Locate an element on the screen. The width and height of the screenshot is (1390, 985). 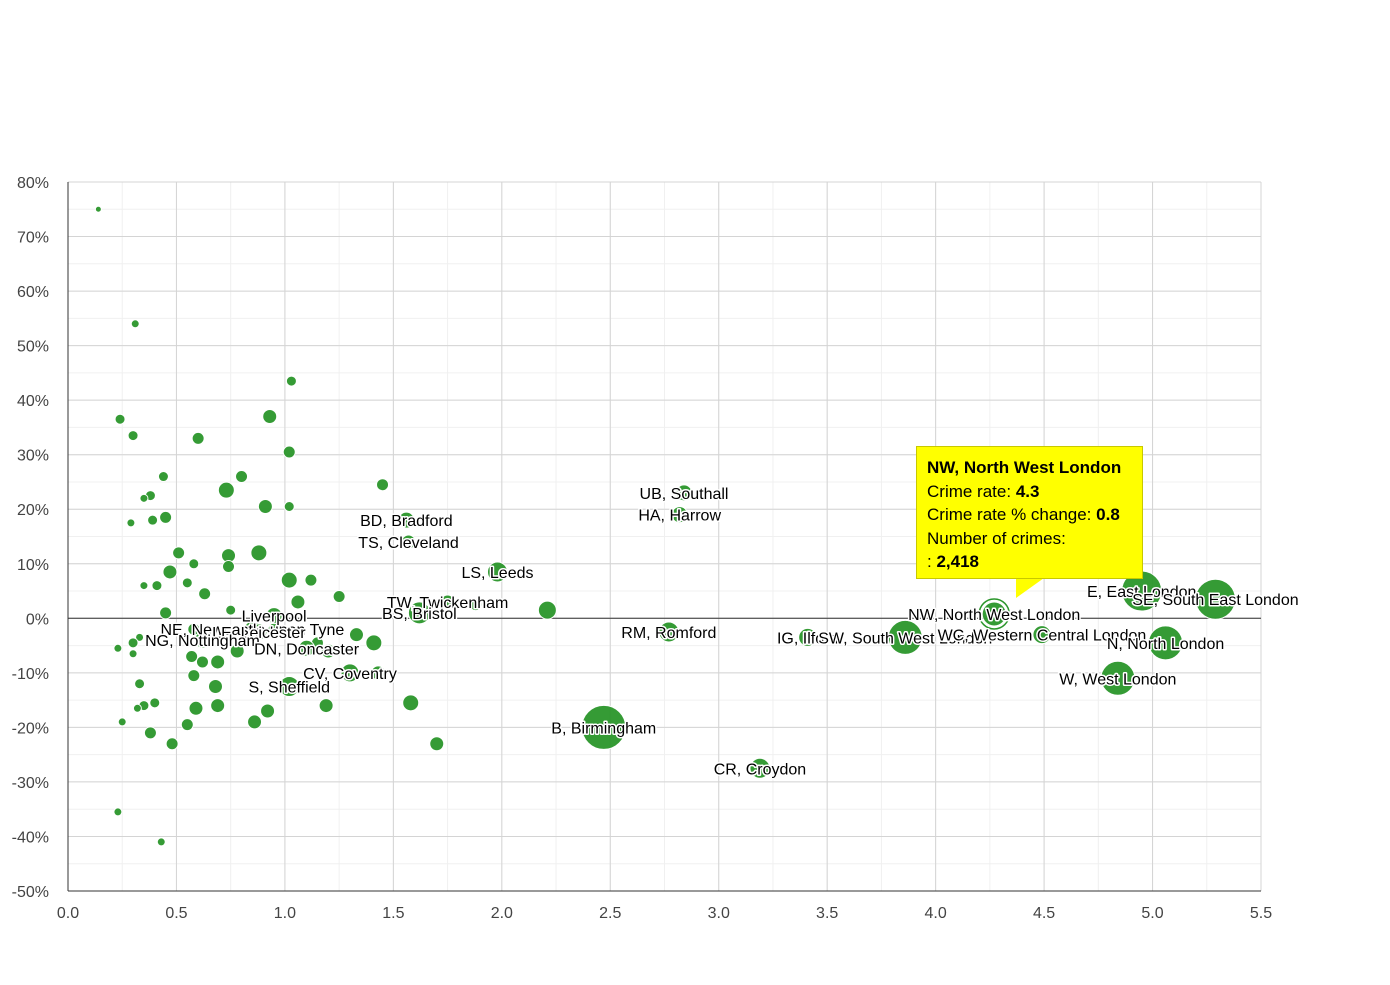
point-label: SW, South West London is located at coordinates (905, 638).